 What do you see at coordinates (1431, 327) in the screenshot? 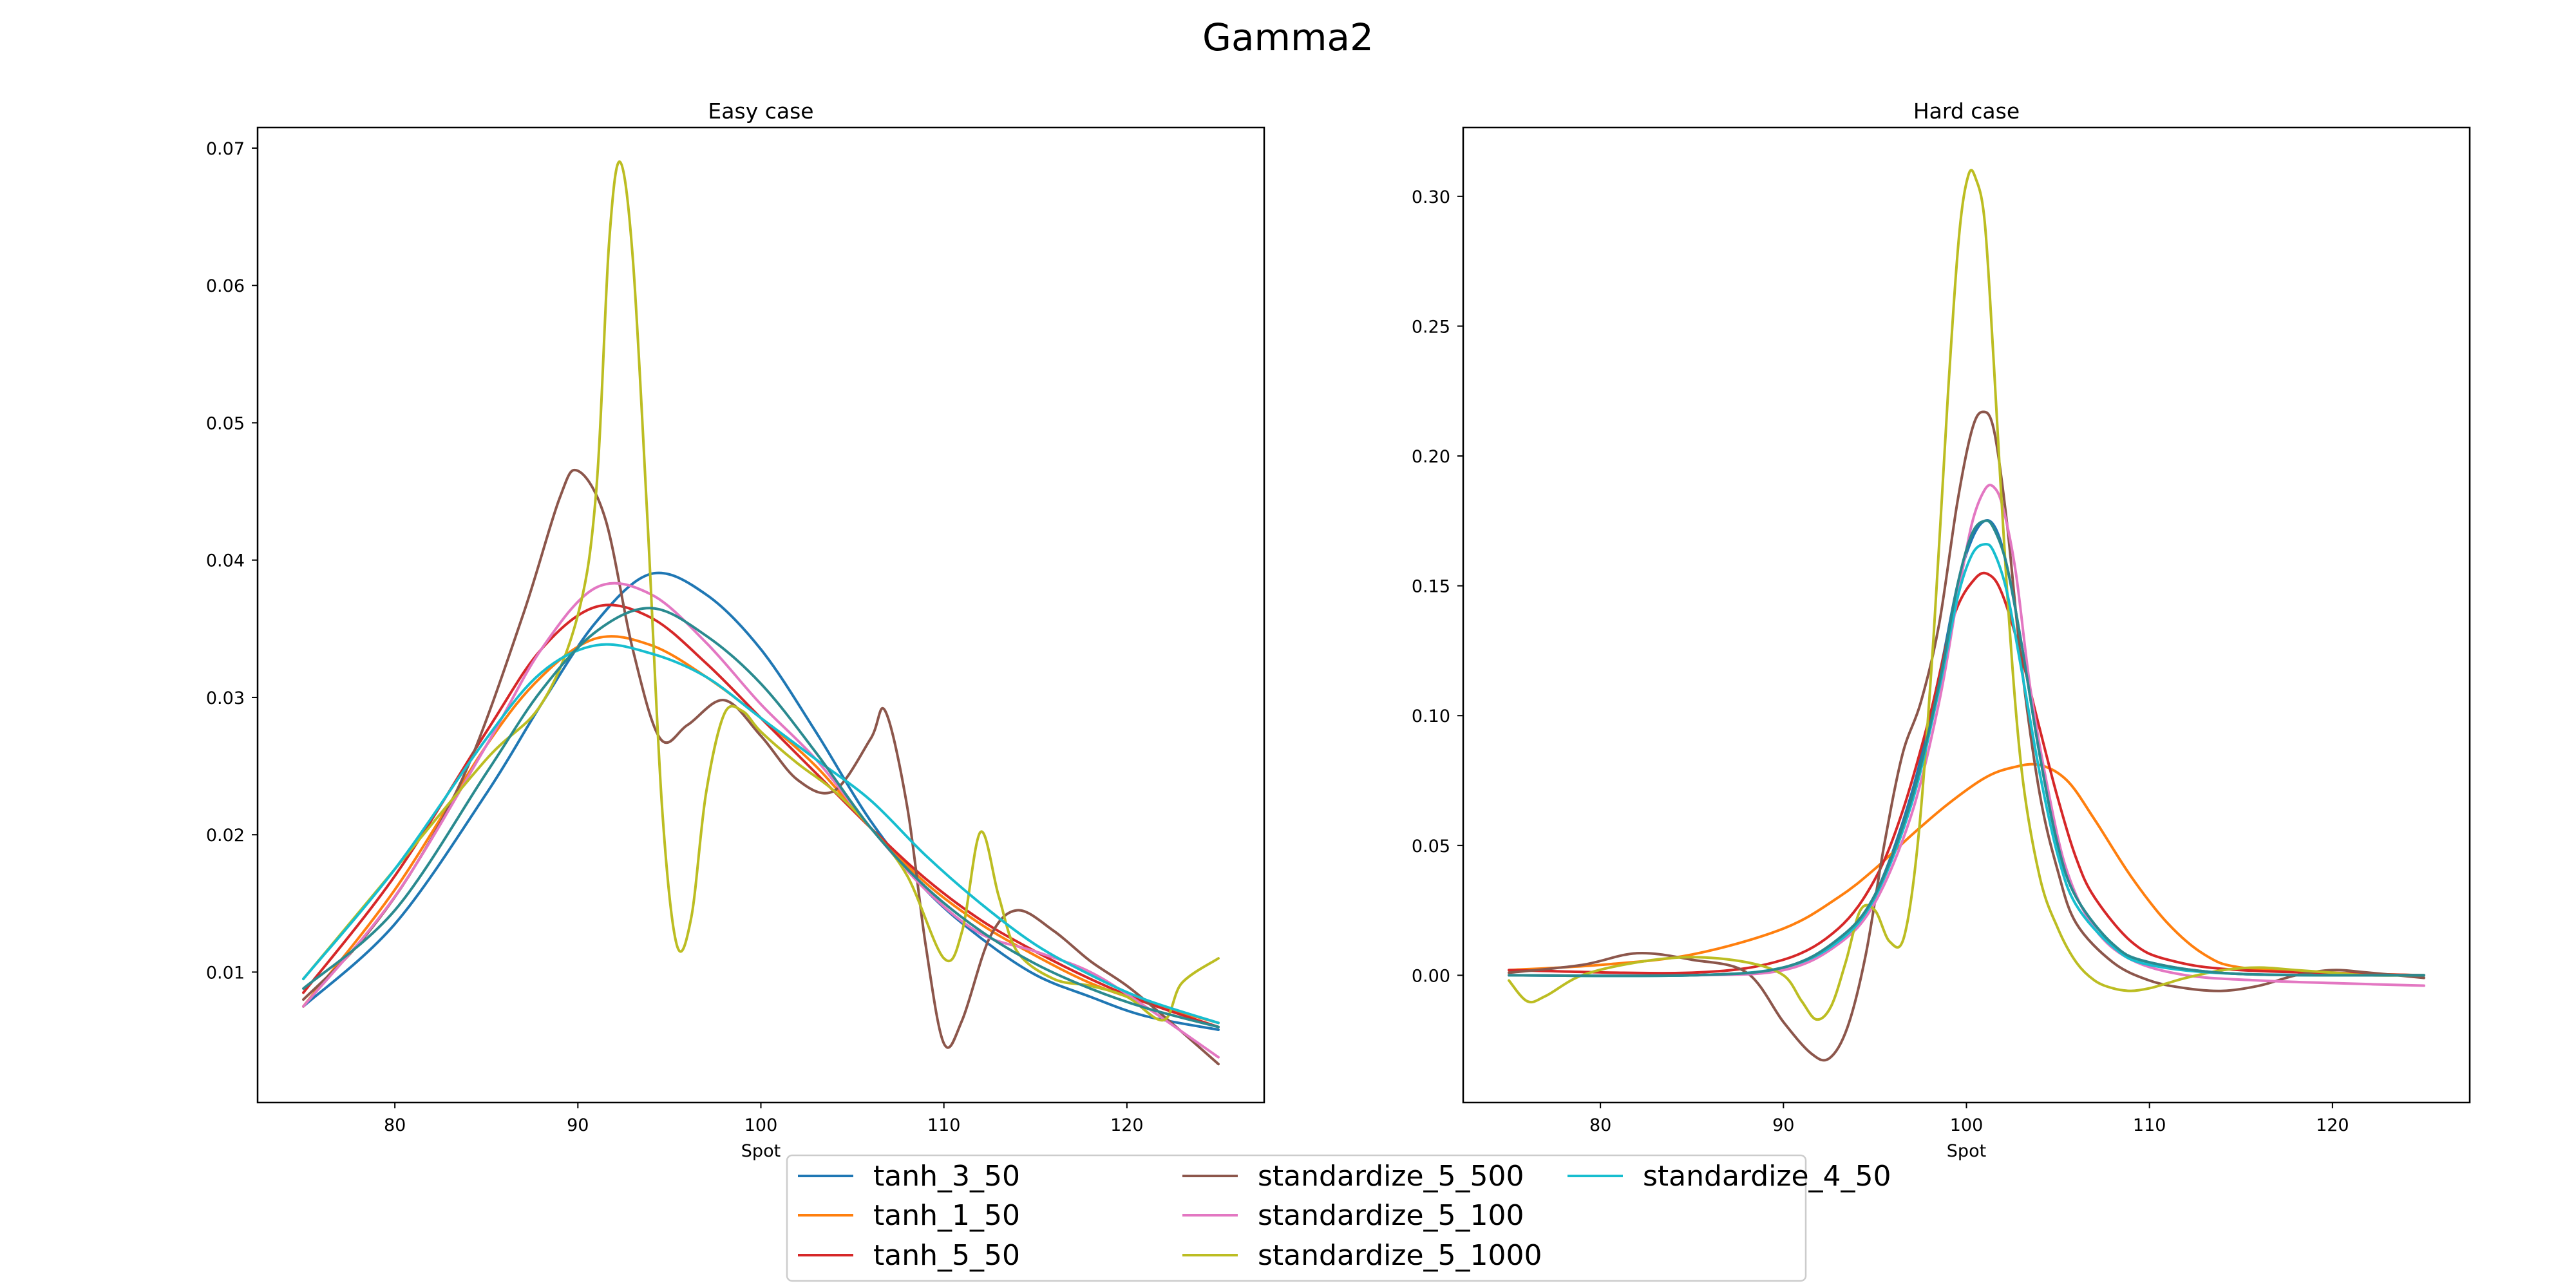
I see `y-tick-label: 0.25` at bounding box center [1431, 327].